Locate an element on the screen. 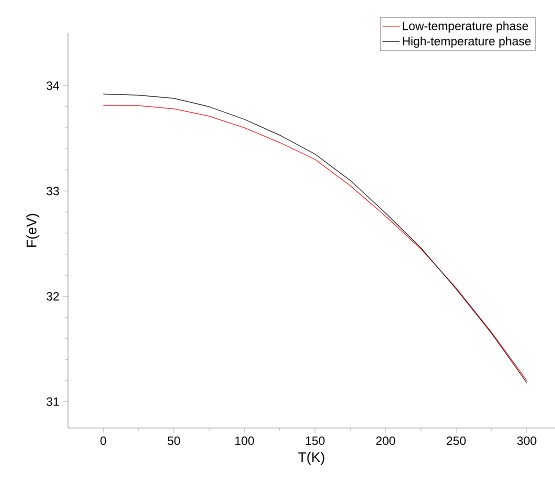 The image size is (555, 487). x-tick-label: 150 is located at coordinates (315, 441).